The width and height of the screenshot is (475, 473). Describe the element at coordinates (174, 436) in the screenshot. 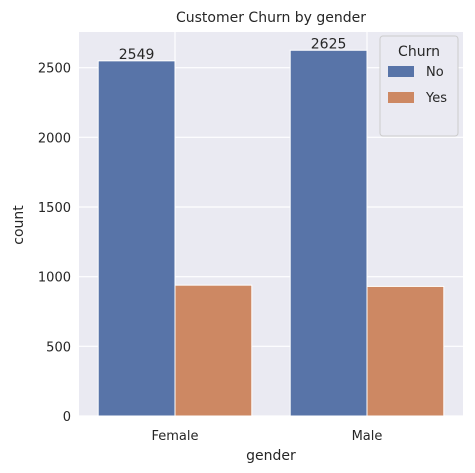

I see `x-tick-female: Female` at that location.